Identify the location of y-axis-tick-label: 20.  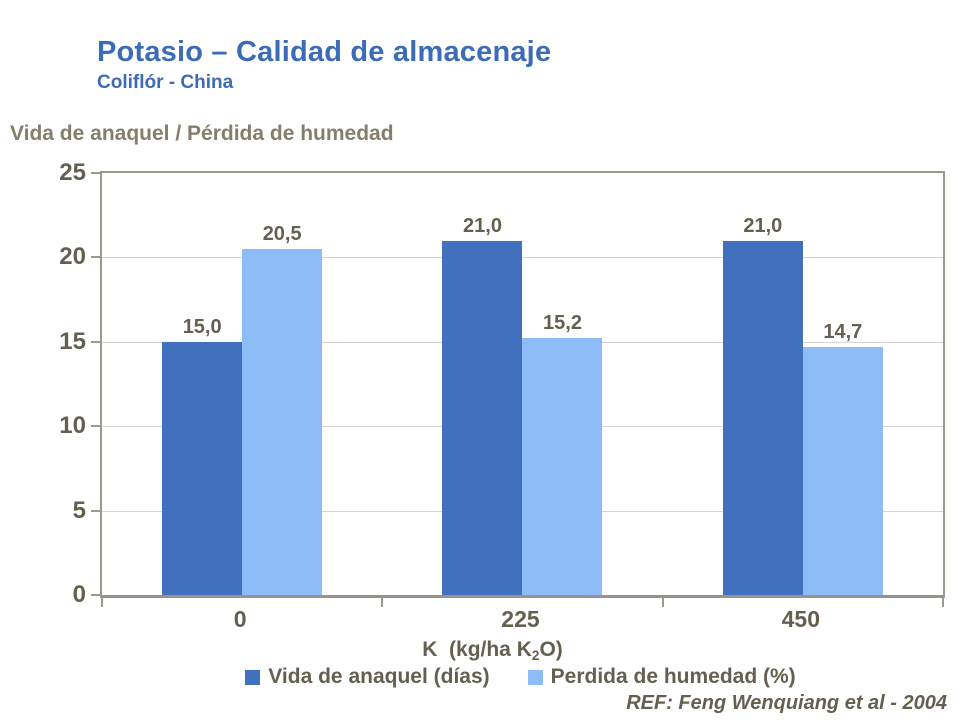
(72, 257).